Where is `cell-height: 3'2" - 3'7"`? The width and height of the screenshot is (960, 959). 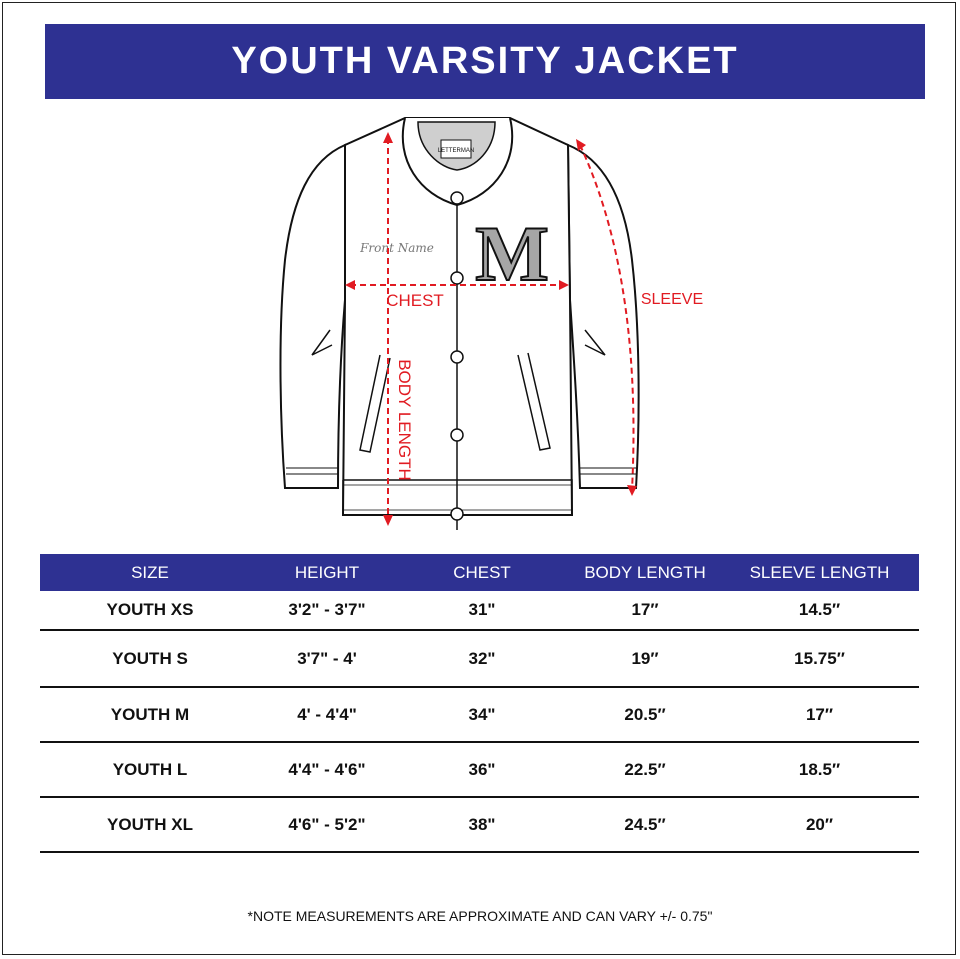 cell-height: 3'2" - 3'7" is located at coordinates (327, 609).